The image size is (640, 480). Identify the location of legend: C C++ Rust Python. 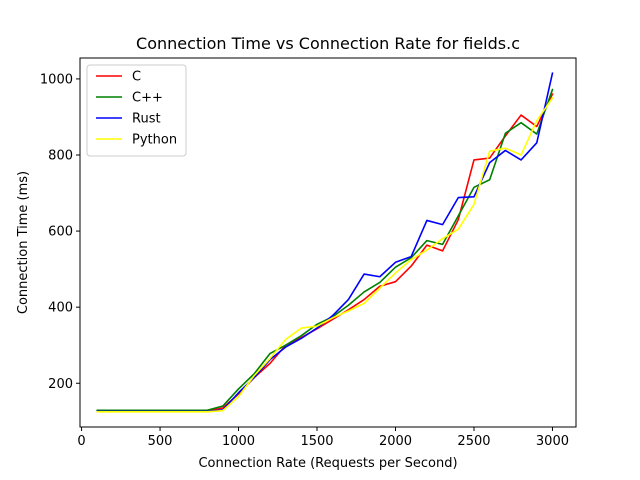
(136, 110).